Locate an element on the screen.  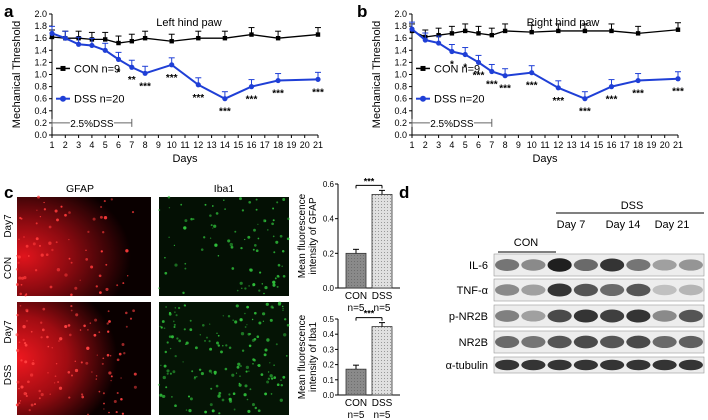
category-label: CON is located at coordinates (356, 403).